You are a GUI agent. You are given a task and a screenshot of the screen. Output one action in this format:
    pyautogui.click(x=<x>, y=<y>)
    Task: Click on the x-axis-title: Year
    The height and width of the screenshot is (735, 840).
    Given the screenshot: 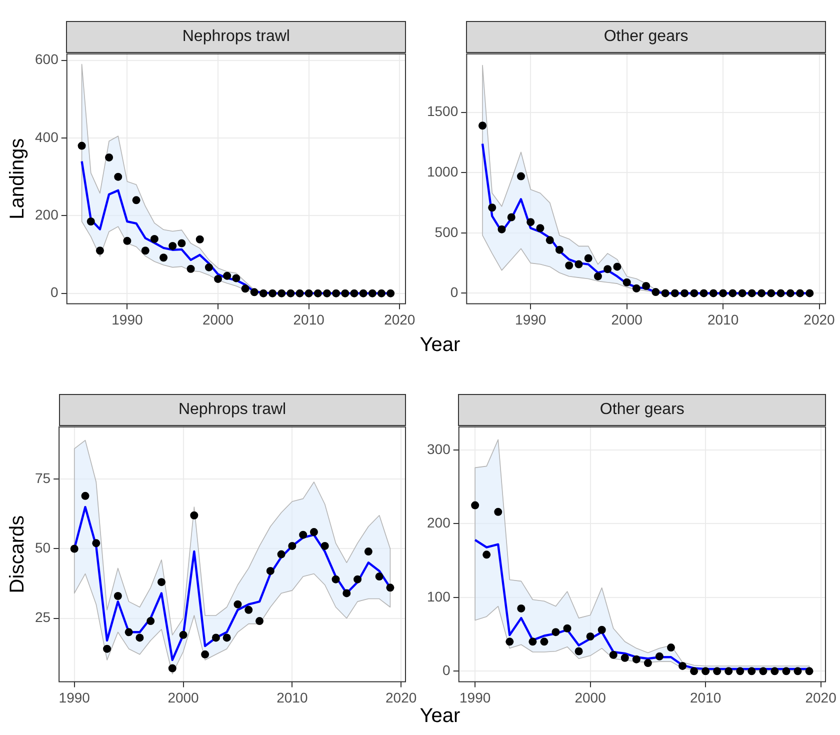 What is the action you would take?
    pyautogui.click(x=440, y=345)
    